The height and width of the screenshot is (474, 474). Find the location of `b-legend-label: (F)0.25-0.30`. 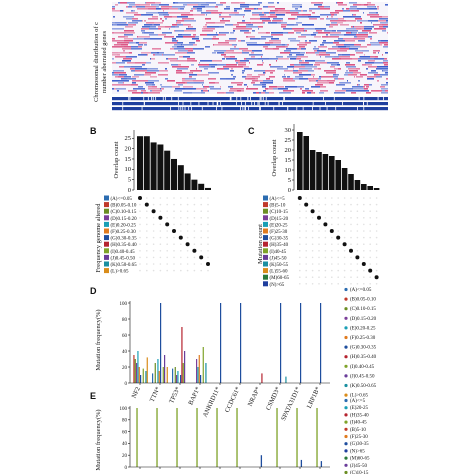

b-legend-label: (F)0.25-0.30 is located at coordinates (124, 232).